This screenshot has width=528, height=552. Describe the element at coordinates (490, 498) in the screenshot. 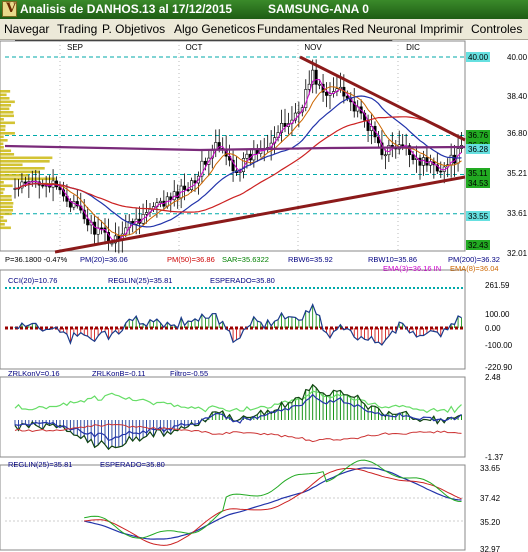

I see `reglin-axis-label: 37.42` at that location.